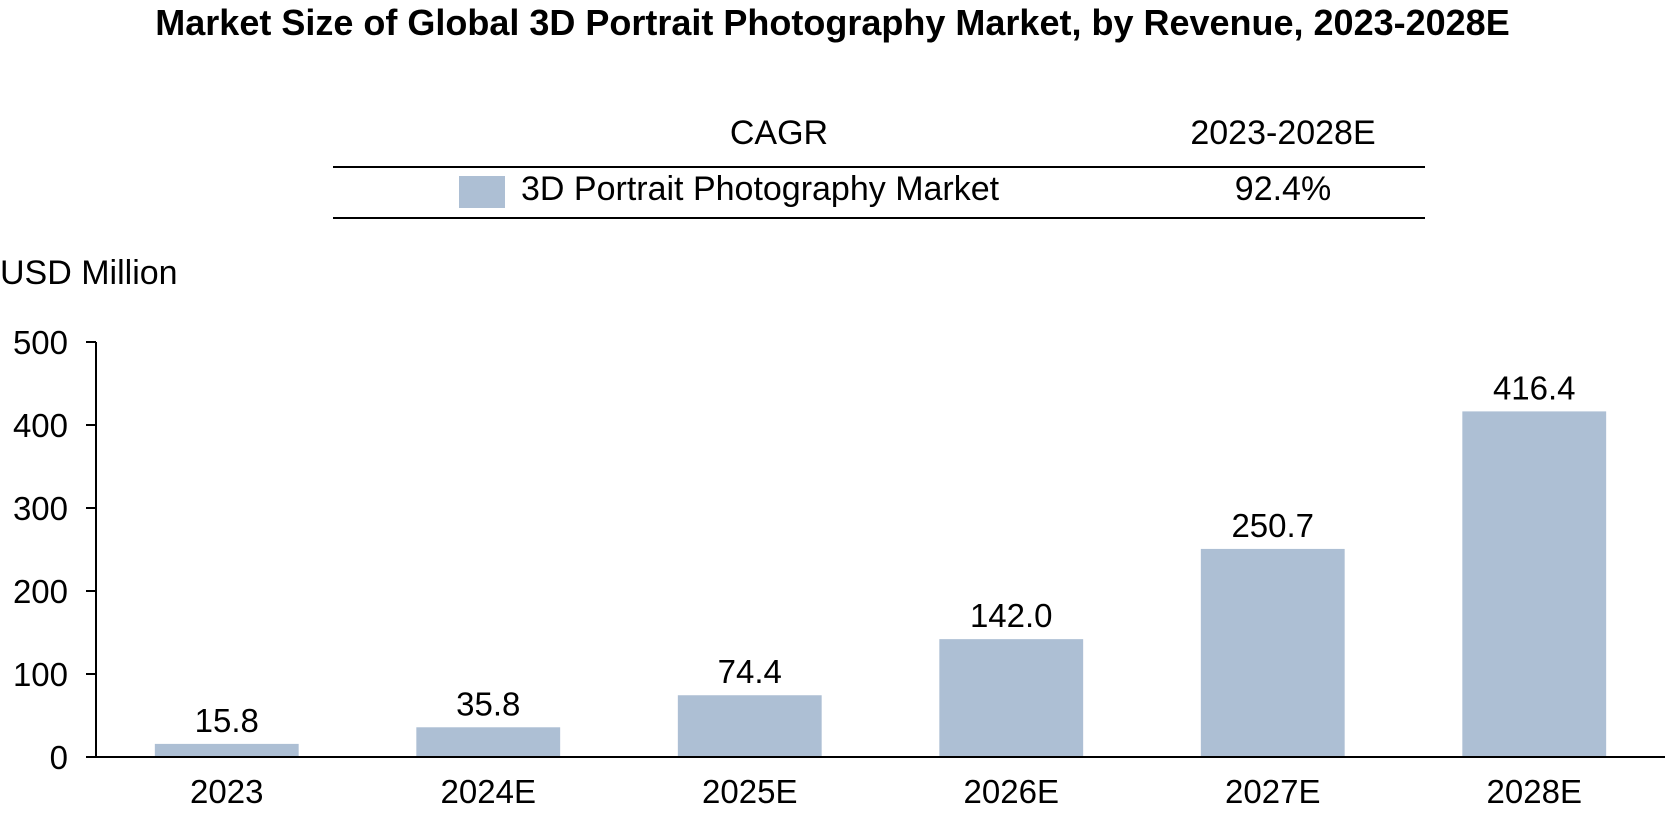  I want to click on x-tick-label: 2027E, so click(1272, 791).